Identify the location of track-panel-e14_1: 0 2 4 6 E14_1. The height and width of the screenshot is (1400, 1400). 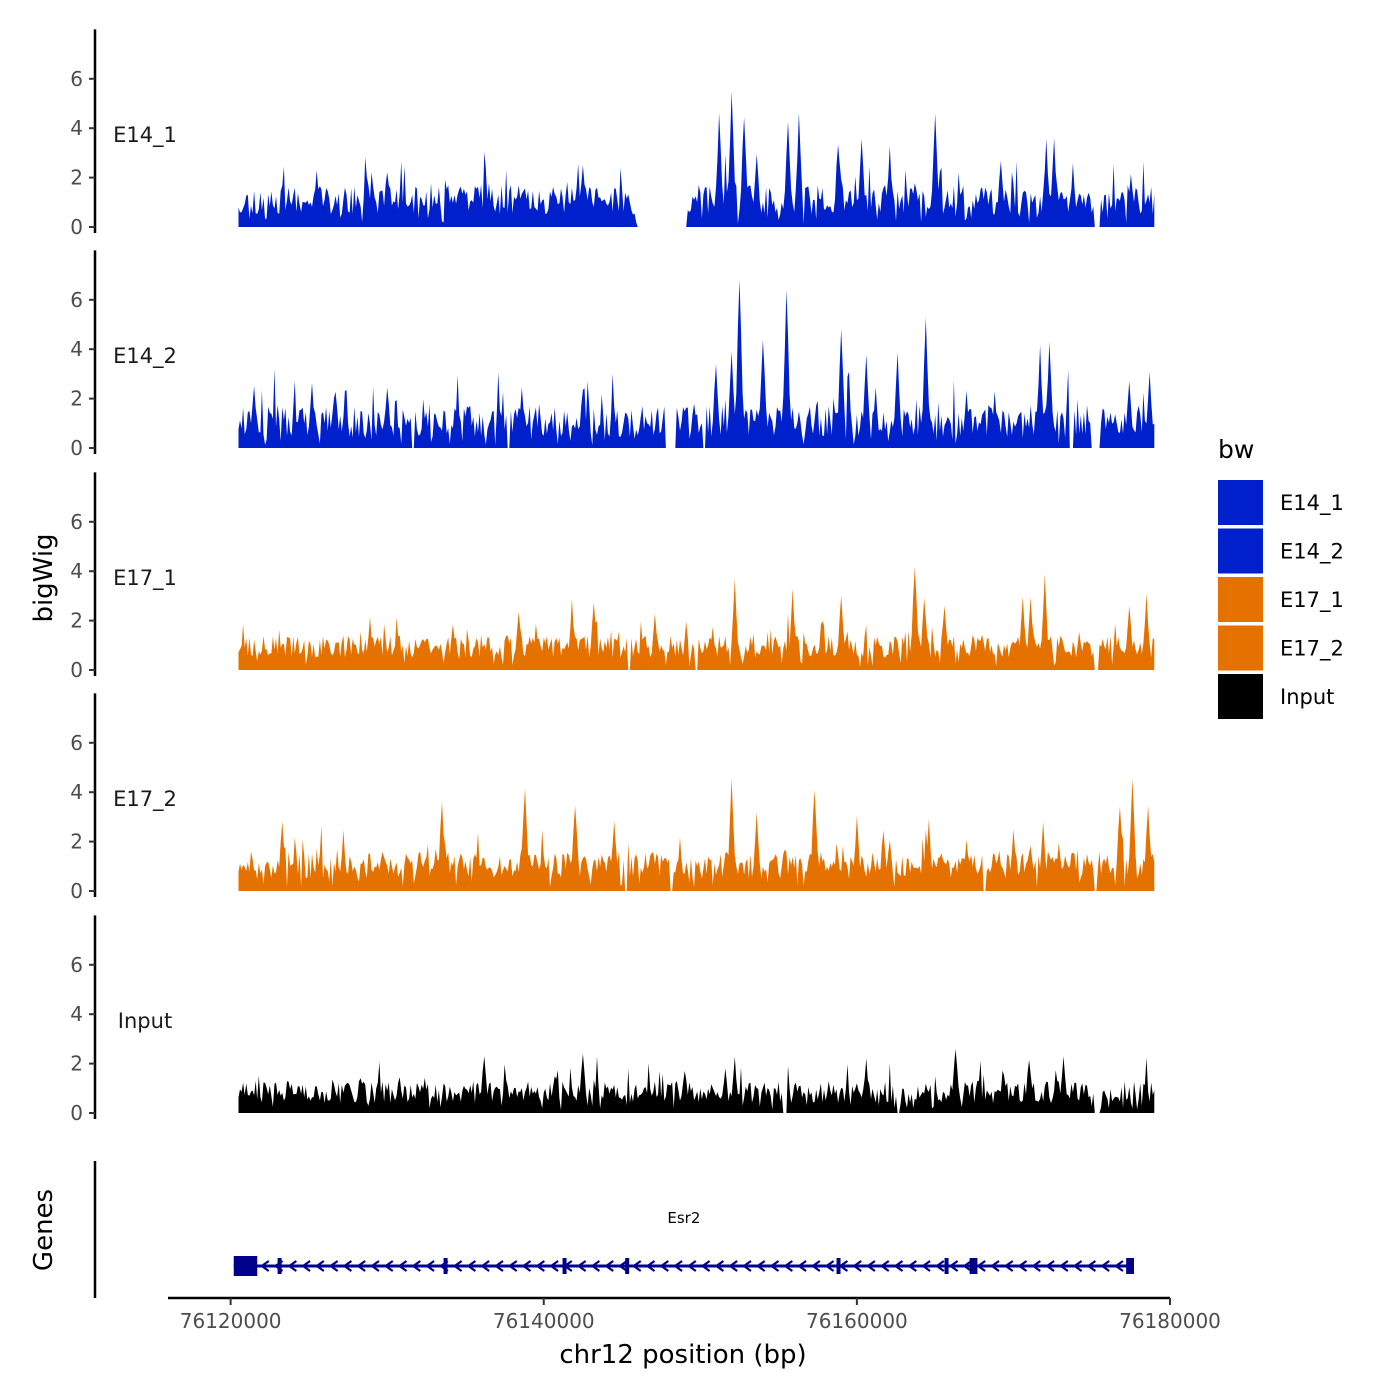
(612, 134).